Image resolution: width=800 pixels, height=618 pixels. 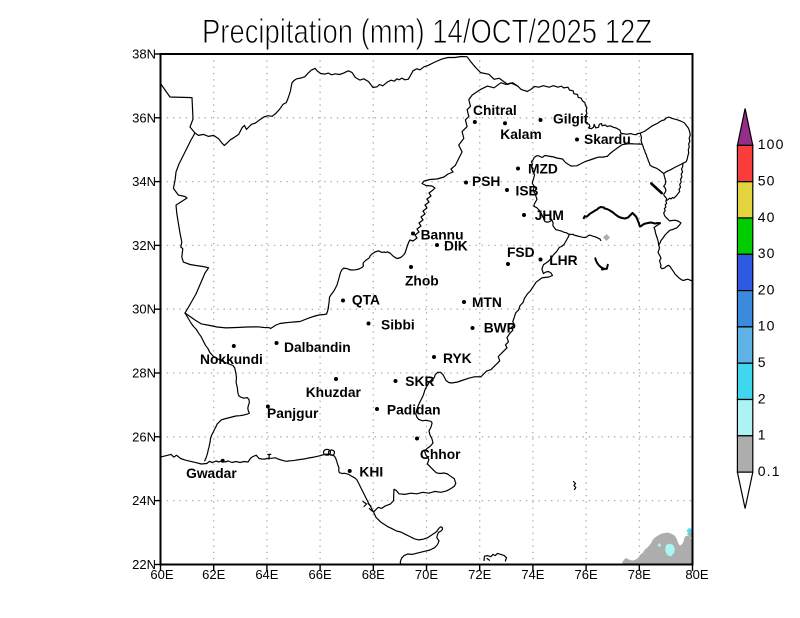 What do you see at coordinates (767, 253) in the screenshot?
I see `svg-text: 30` at bounding box center [767, 253].